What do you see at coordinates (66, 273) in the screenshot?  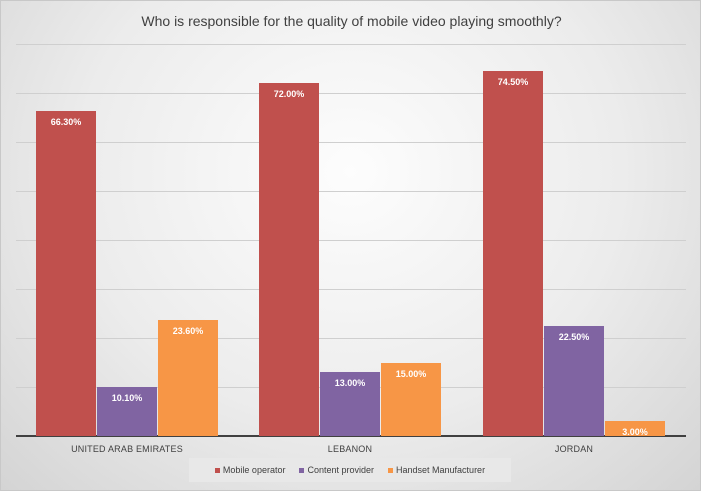 I see `bar: 66.30%` at bounding box center [66, 273].